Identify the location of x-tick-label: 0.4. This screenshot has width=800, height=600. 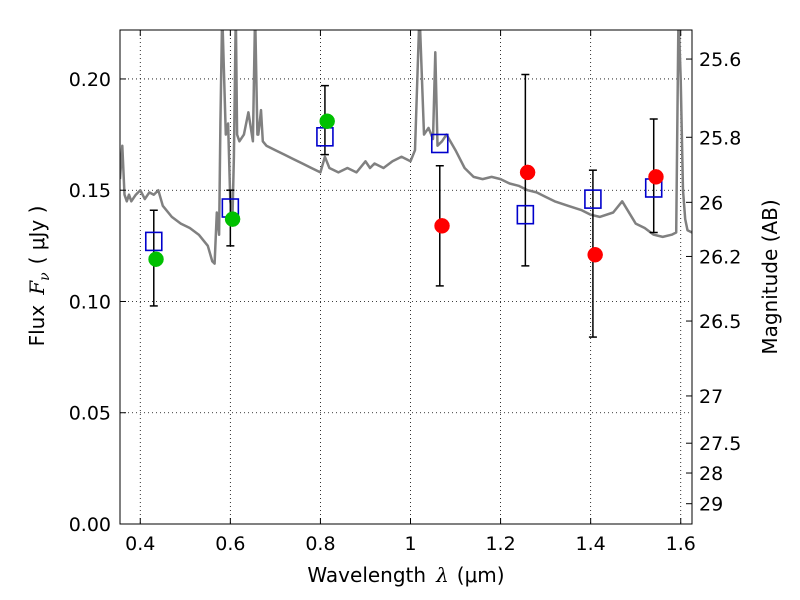
(140, 544).